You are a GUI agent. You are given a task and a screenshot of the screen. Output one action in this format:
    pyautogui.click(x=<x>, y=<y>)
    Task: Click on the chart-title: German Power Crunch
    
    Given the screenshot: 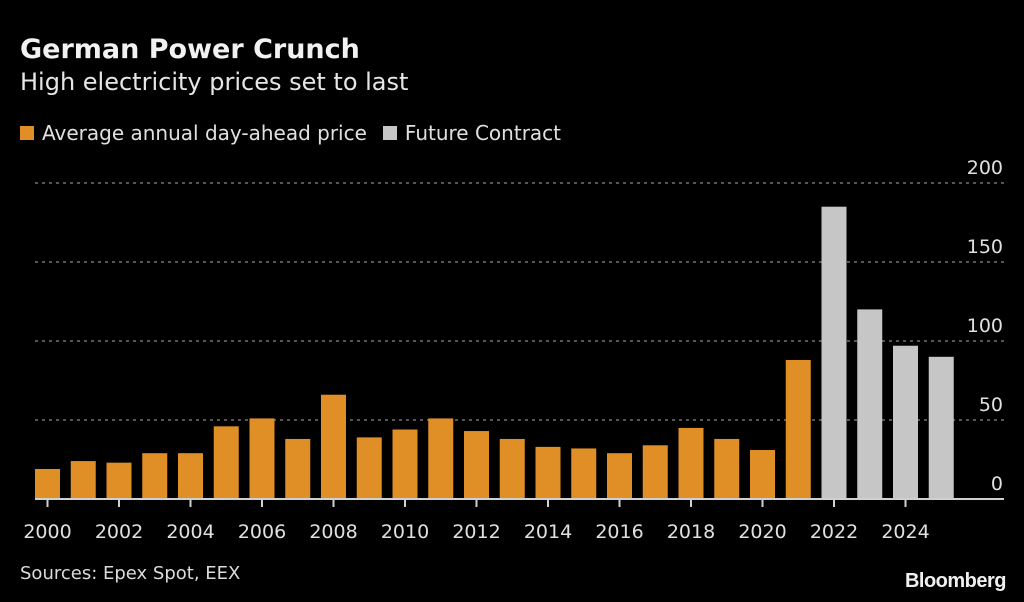 What is the action you would take?
    pyautogui.click(x=190, y=49)
    